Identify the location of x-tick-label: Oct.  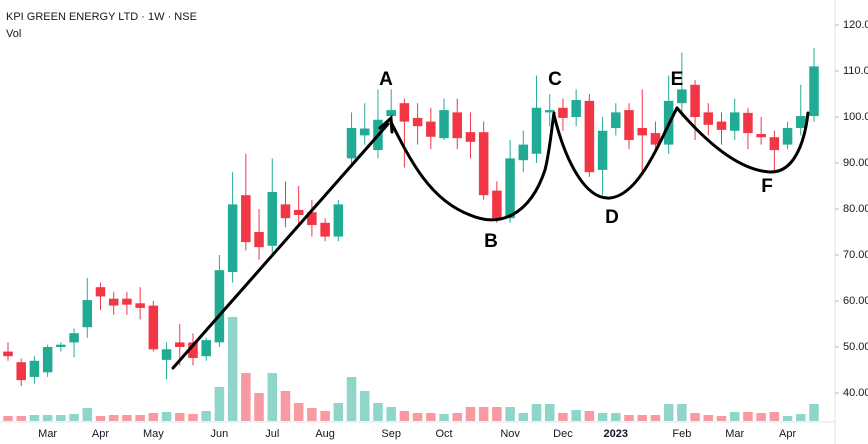
(443, 434).